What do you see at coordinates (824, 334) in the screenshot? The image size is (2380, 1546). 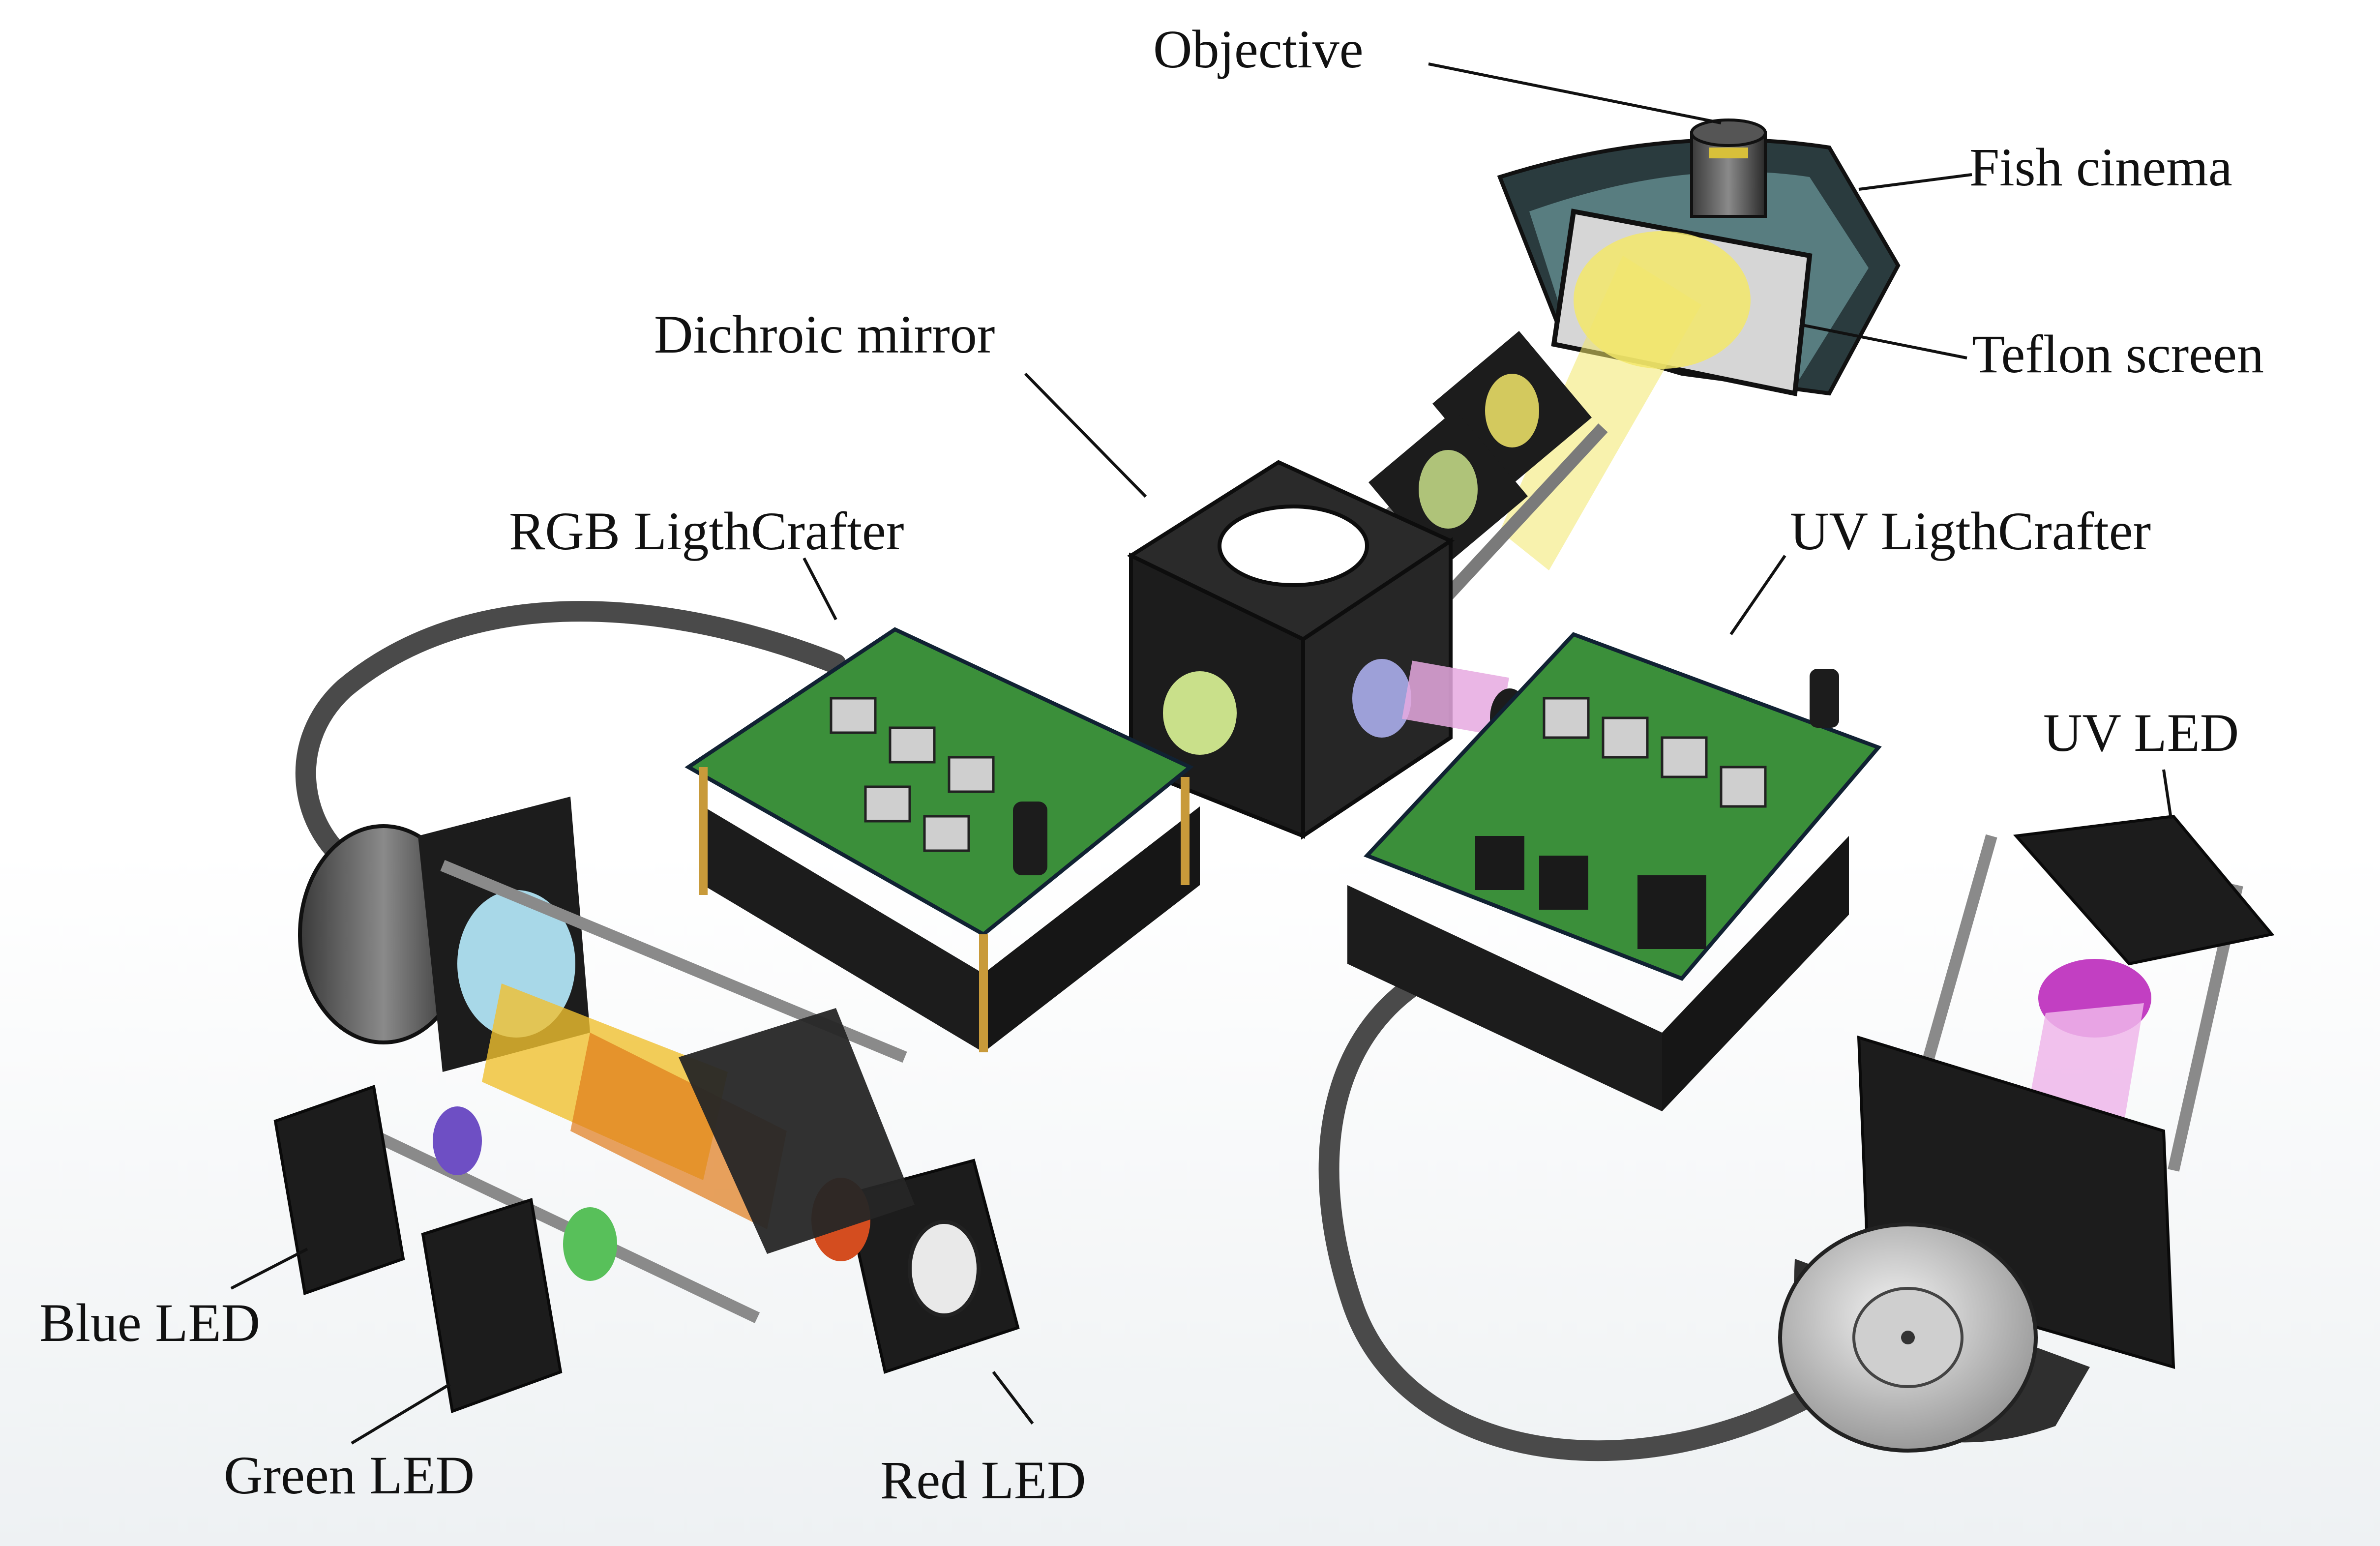 I see `label-dichroic-mirror: Dichroic mirror` at bounding box center [824, 334].